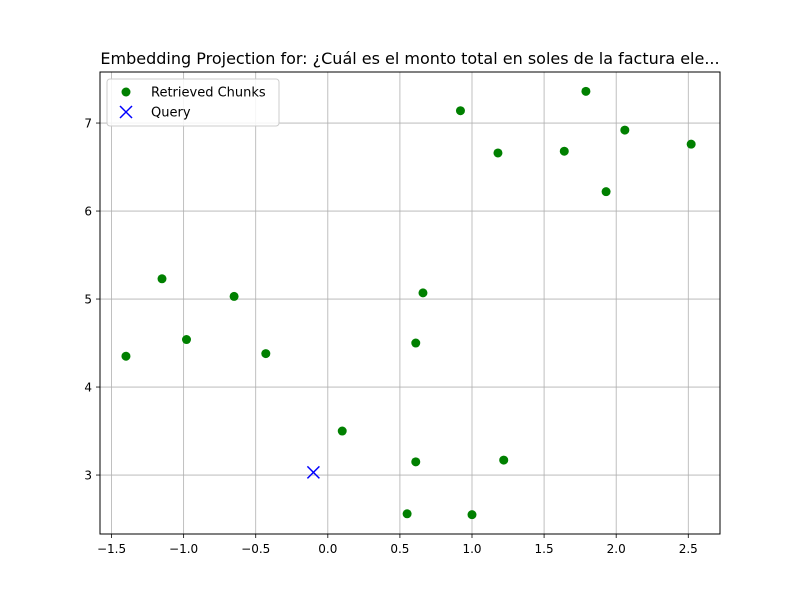 The height and width of the screenshot is (604, 800). I want to click on legend-box, so click(193, 102).